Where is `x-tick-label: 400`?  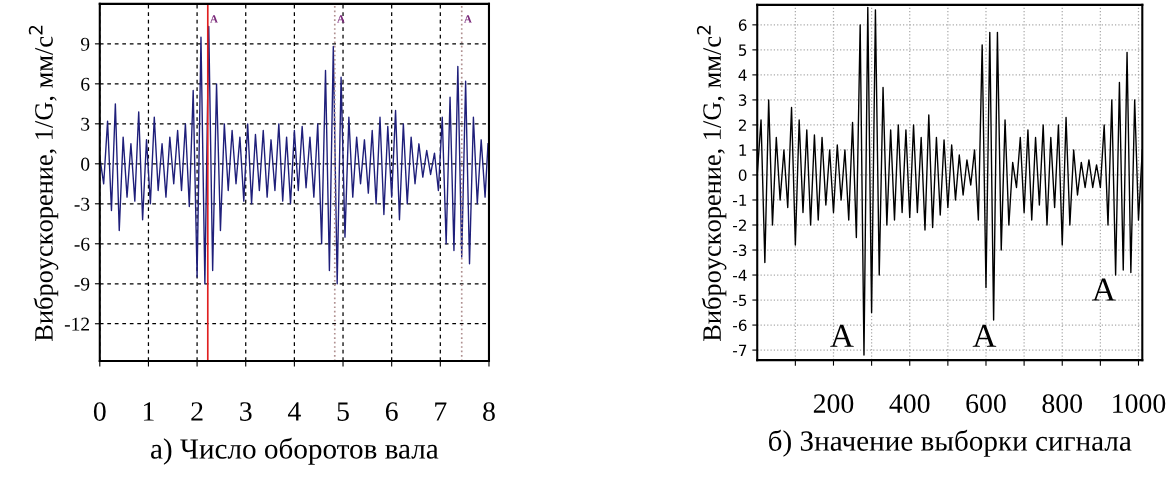 x-tick-label: 400 is located at coordinates (909, 403).